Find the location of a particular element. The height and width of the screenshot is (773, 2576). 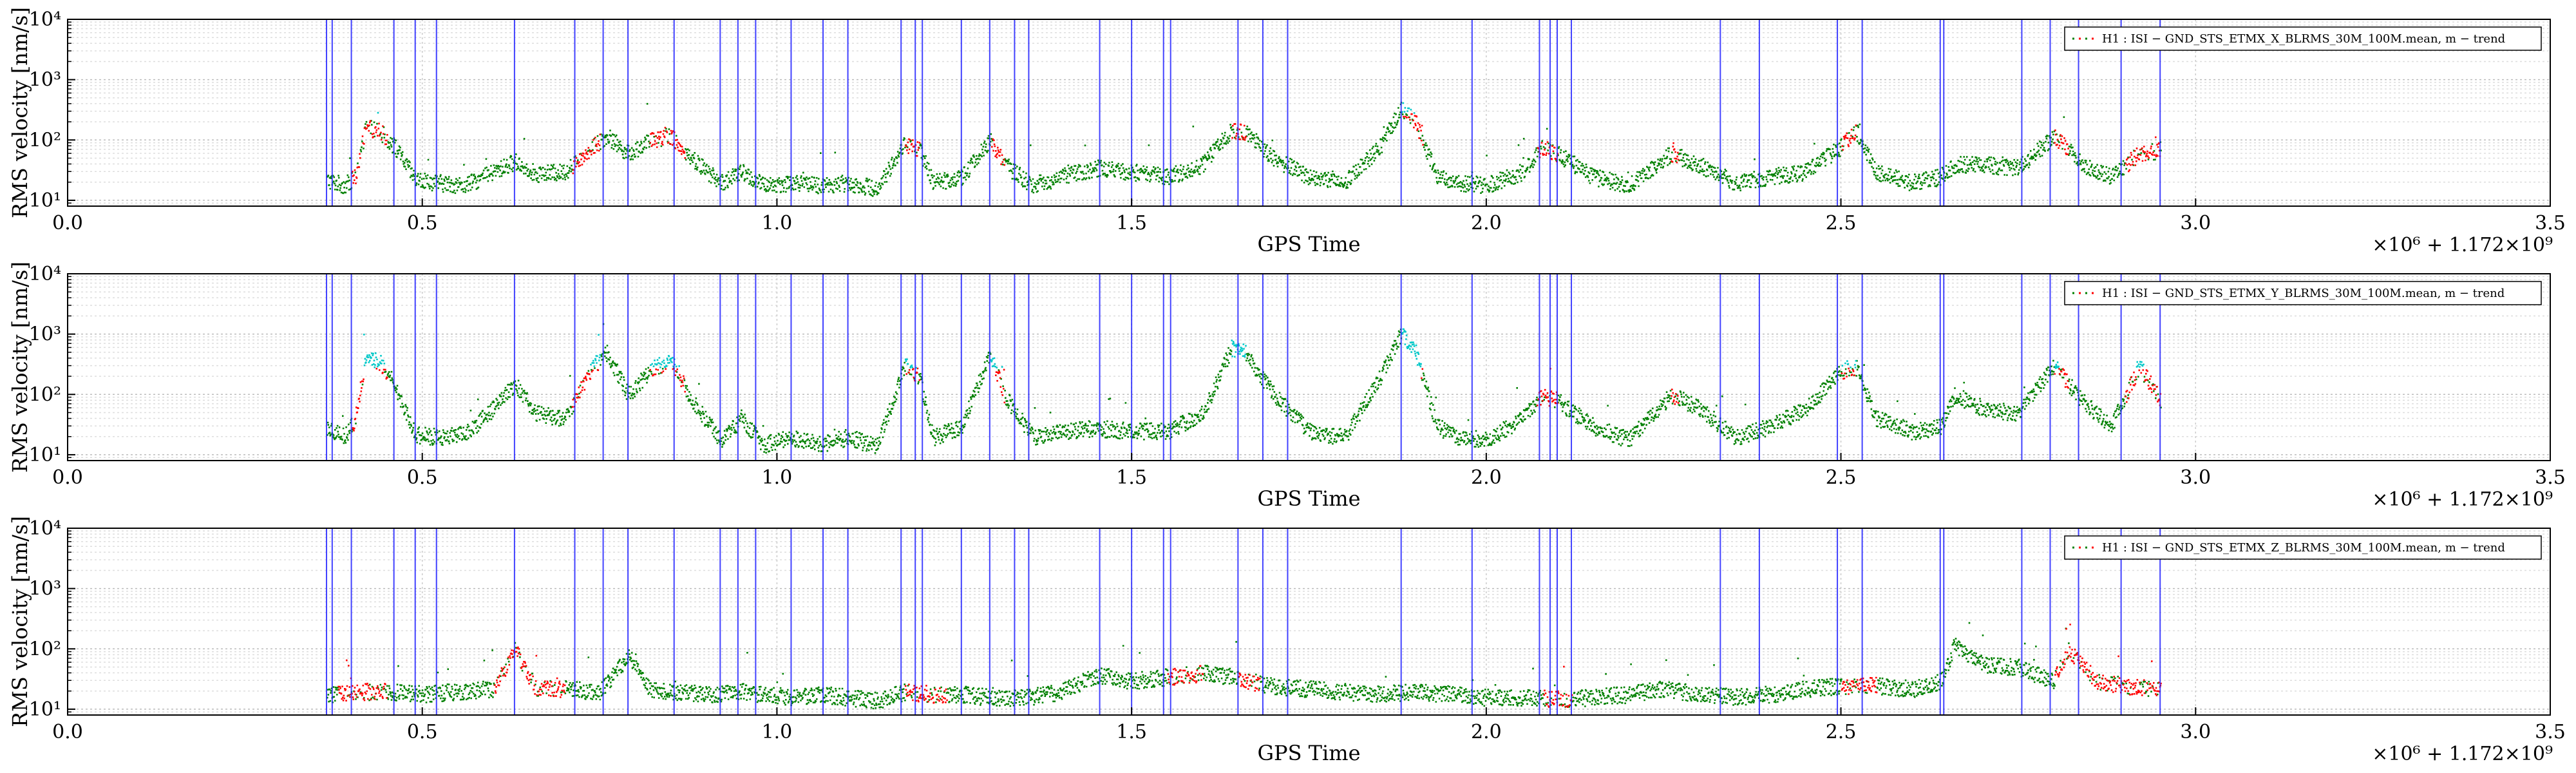

data-points-elevated is located at coordinates (1256, 148).